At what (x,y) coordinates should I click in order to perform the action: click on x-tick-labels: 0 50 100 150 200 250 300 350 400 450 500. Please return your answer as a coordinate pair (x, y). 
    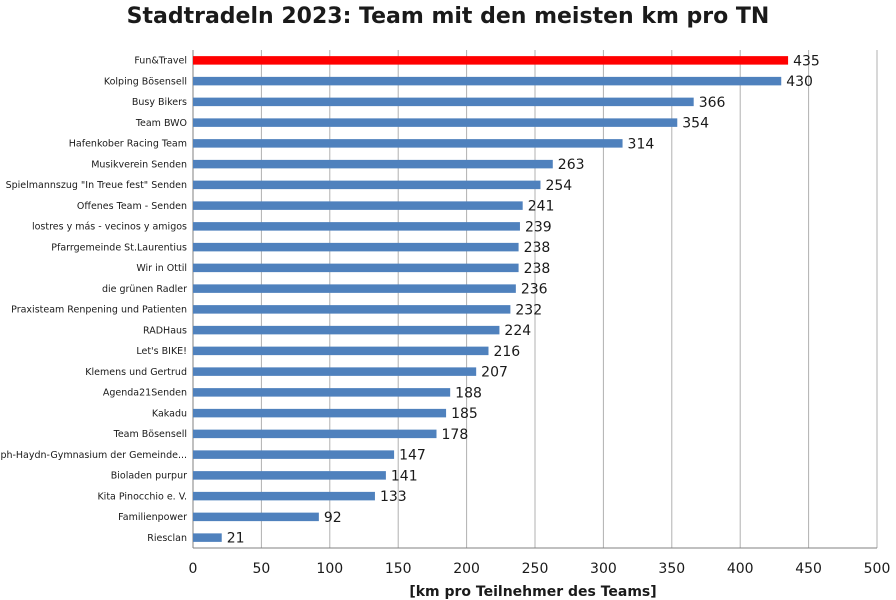
    Looking at the image, I should click on (540, 569).